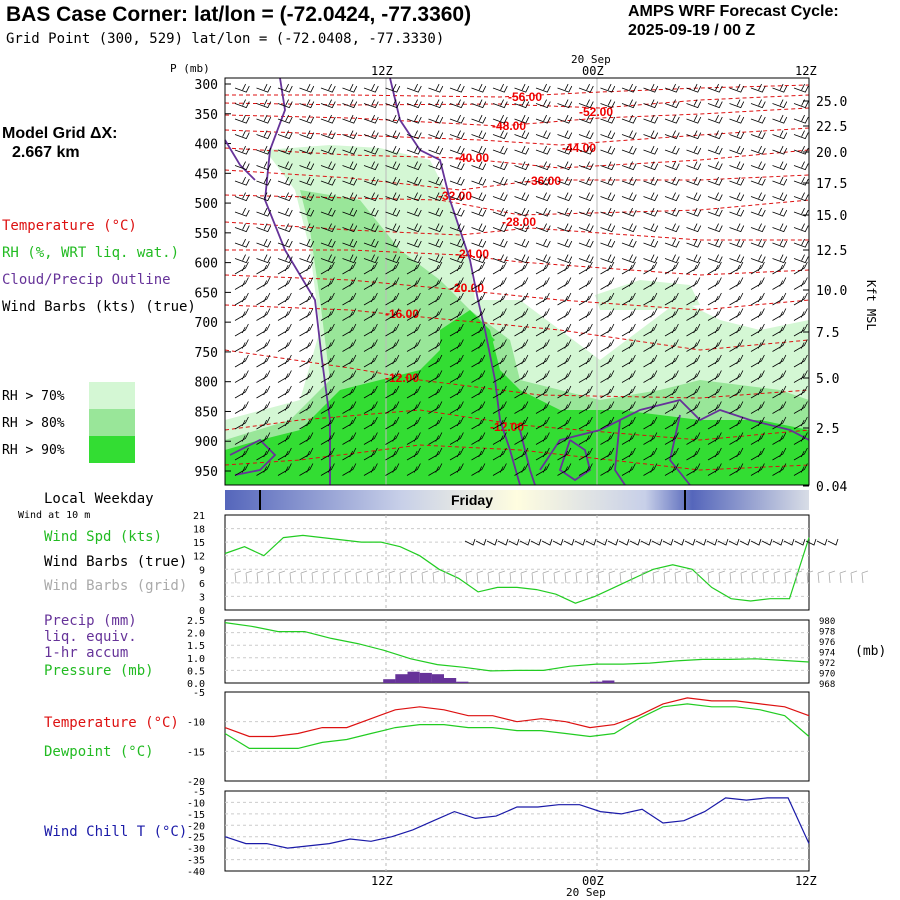 Image resolution: width=900 pixels, height=900 pixels. What do you see at coordinates (196, 872) in the screenshot?
I see `wind-chill-panel-tick-label: -40` at bounding box center [196, 872].